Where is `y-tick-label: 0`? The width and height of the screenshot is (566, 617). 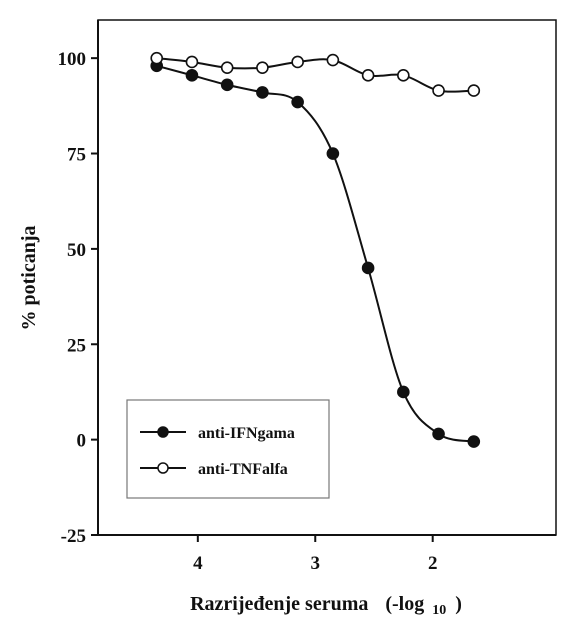 y-tick-label: 0 is located at coordinates (82, 441).